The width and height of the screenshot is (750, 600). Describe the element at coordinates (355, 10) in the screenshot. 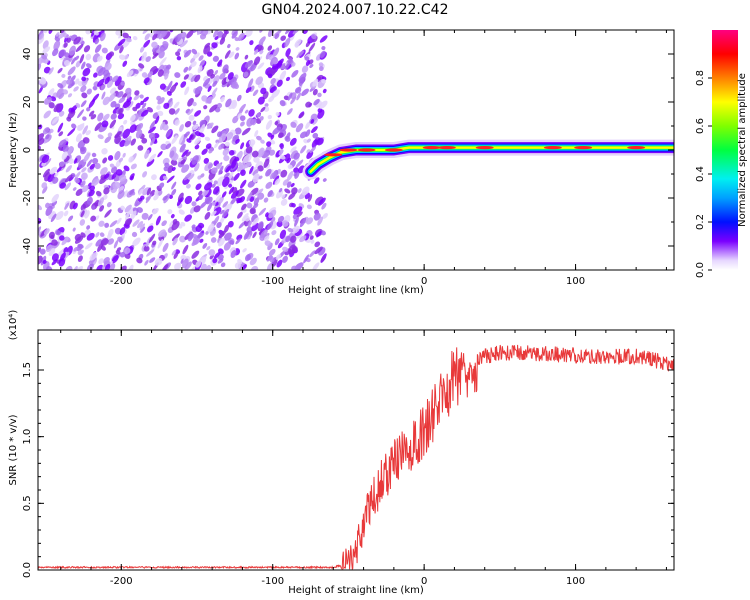

I see `figure-title: GN04.2024.007.10.22.C42` at that location.